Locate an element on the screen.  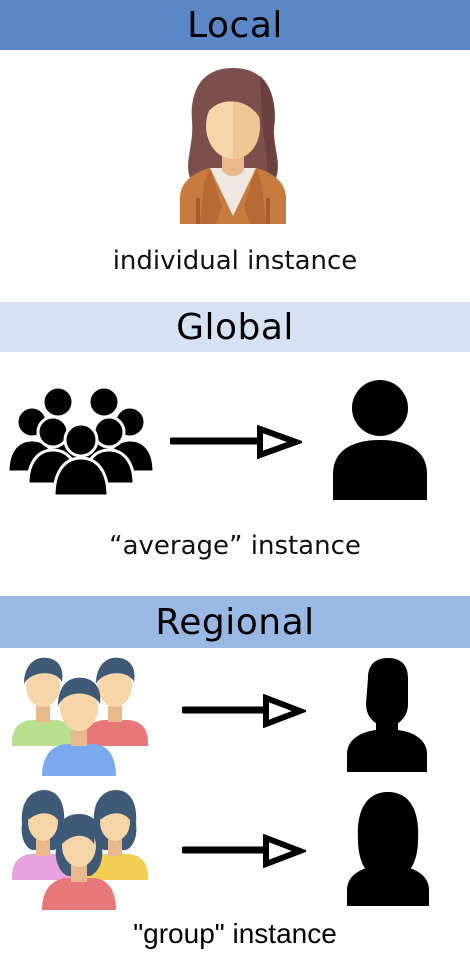
caption-local: individual instance is located at coordinates (235, 261).